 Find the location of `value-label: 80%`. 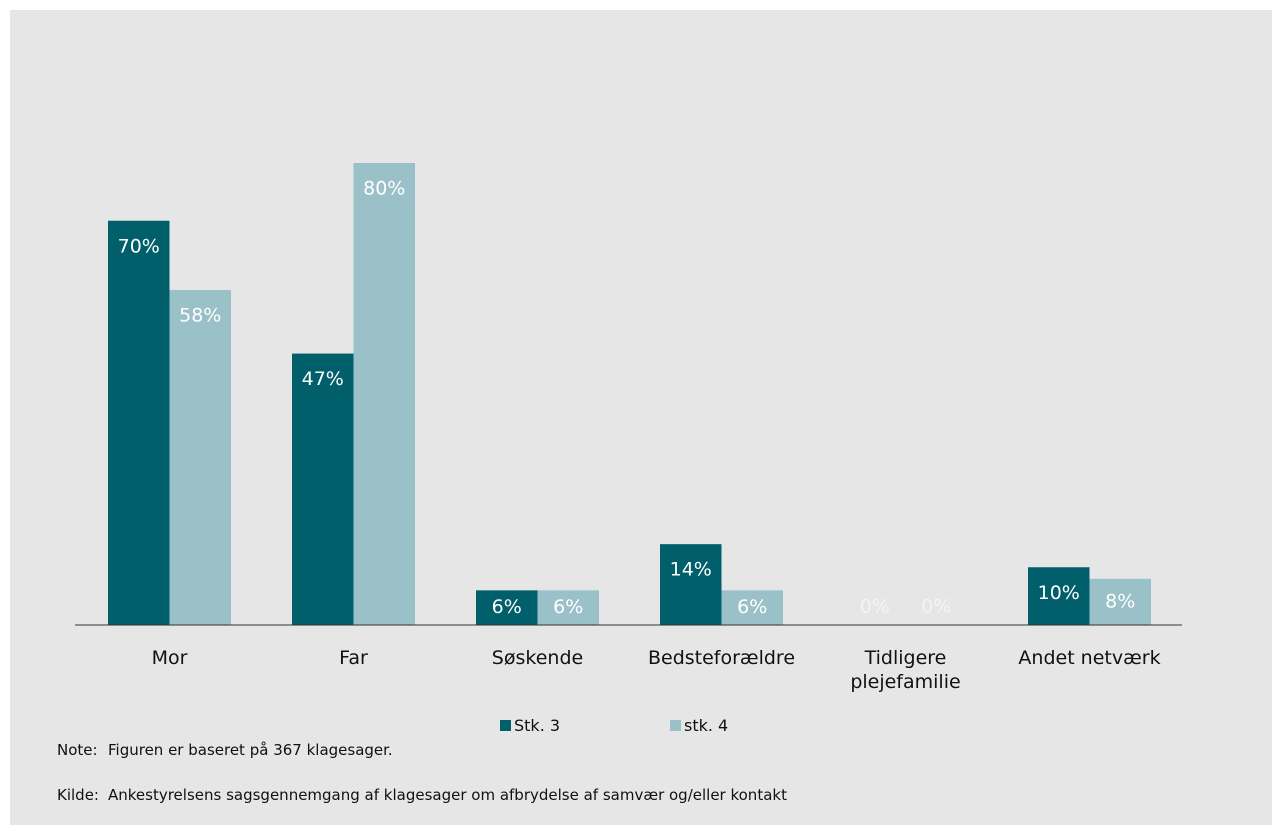

value-label: 80% is located at coordinates (384, 189).